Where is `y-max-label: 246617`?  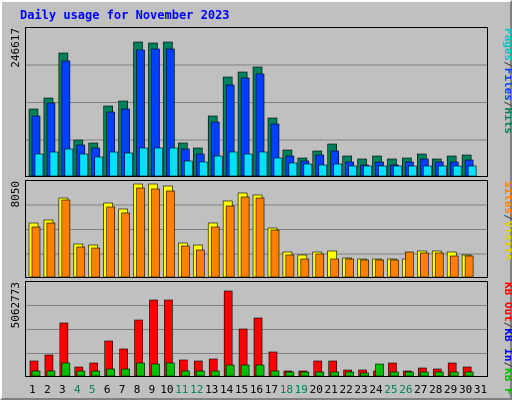 y-max-label: 246617 is located at coordinates (15, 48).